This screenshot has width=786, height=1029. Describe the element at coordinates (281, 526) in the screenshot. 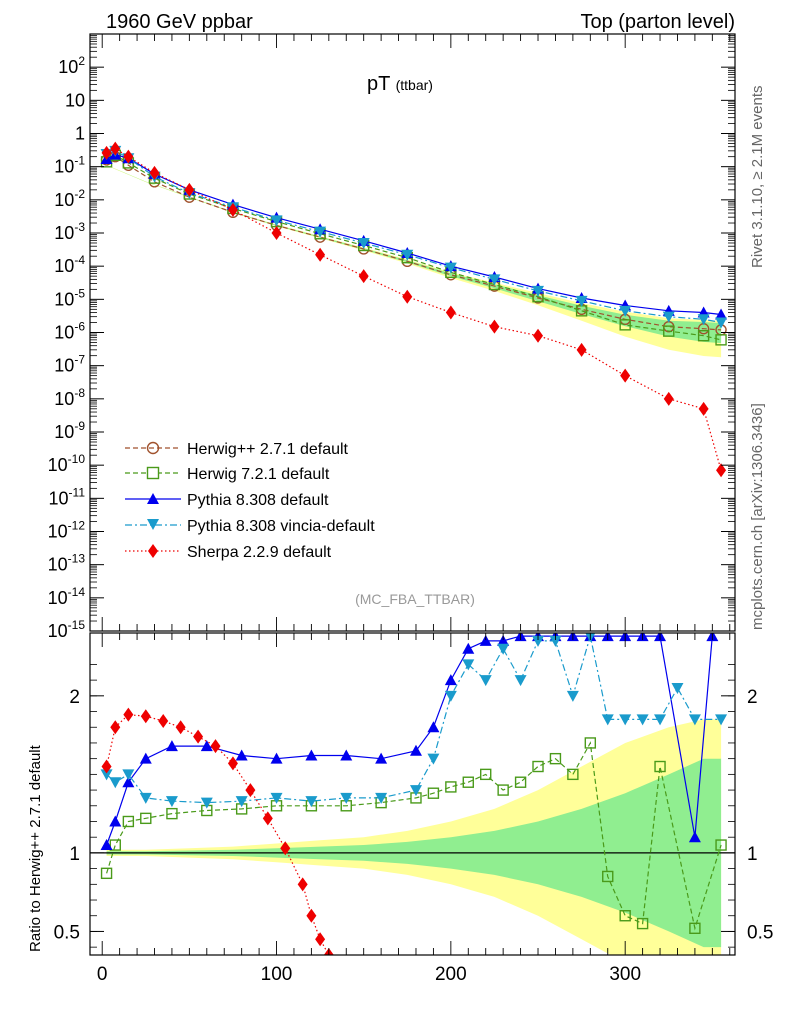

I see `legend-label-vincia: Pythia 8.308 vincia-default` at that location.